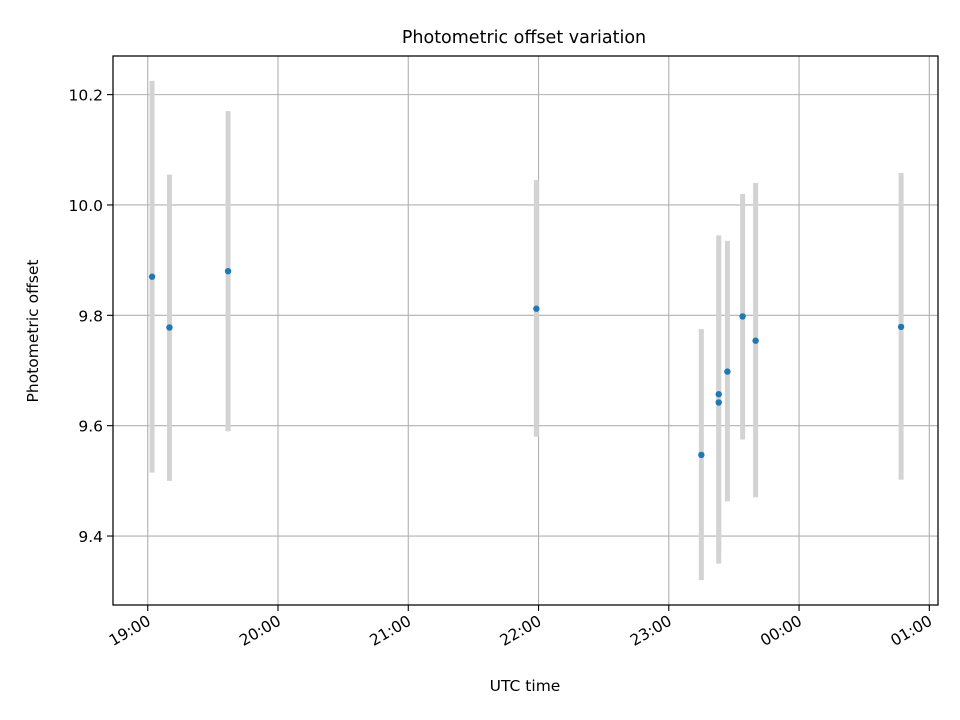 This screenshot has height=720, width=960. Describe the element at coordinates (85, 206) in the screenshot. I see `y-tick-label: 10.0` at that location.